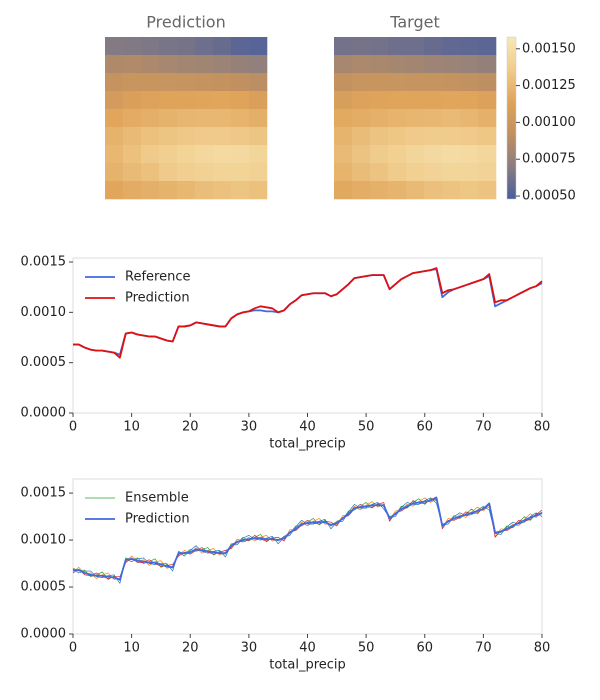 The width and height of the screenshot is (600, 700). I want to click on ensemble-line, so click(307, 537).